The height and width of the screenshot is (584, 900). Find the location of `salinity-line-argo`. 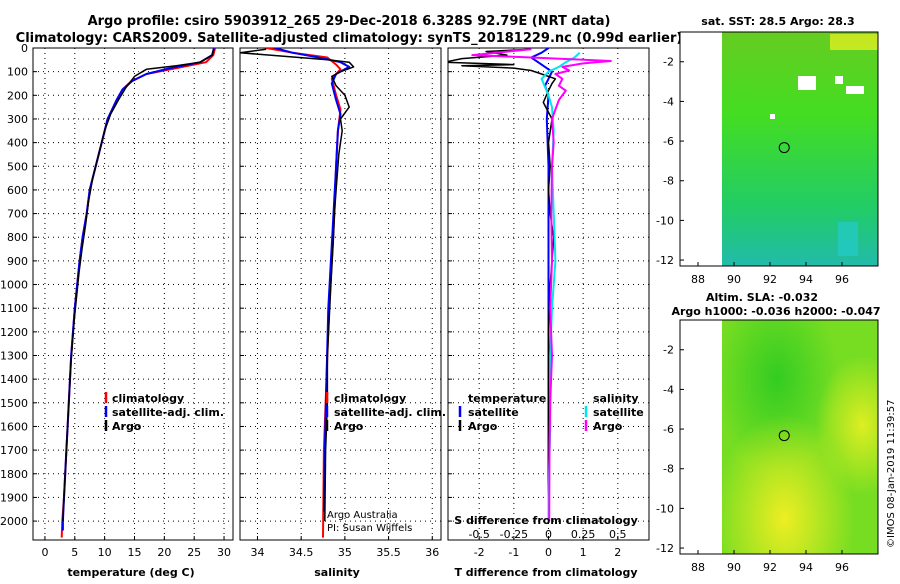

salinity-line-argo is located at coordinates (297, 285).